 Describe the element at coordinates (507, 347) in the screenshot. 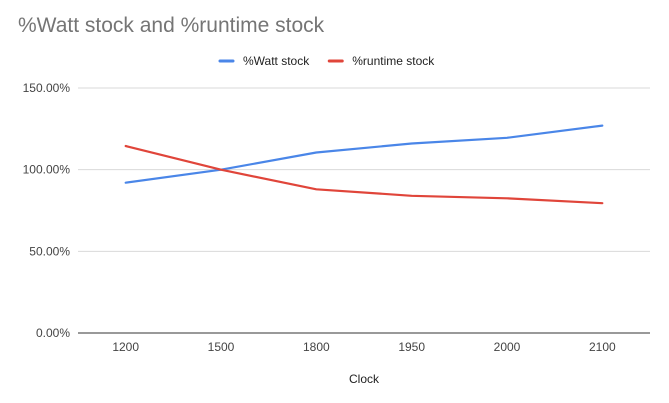

I see `x-tick-label: 2000` at that location.